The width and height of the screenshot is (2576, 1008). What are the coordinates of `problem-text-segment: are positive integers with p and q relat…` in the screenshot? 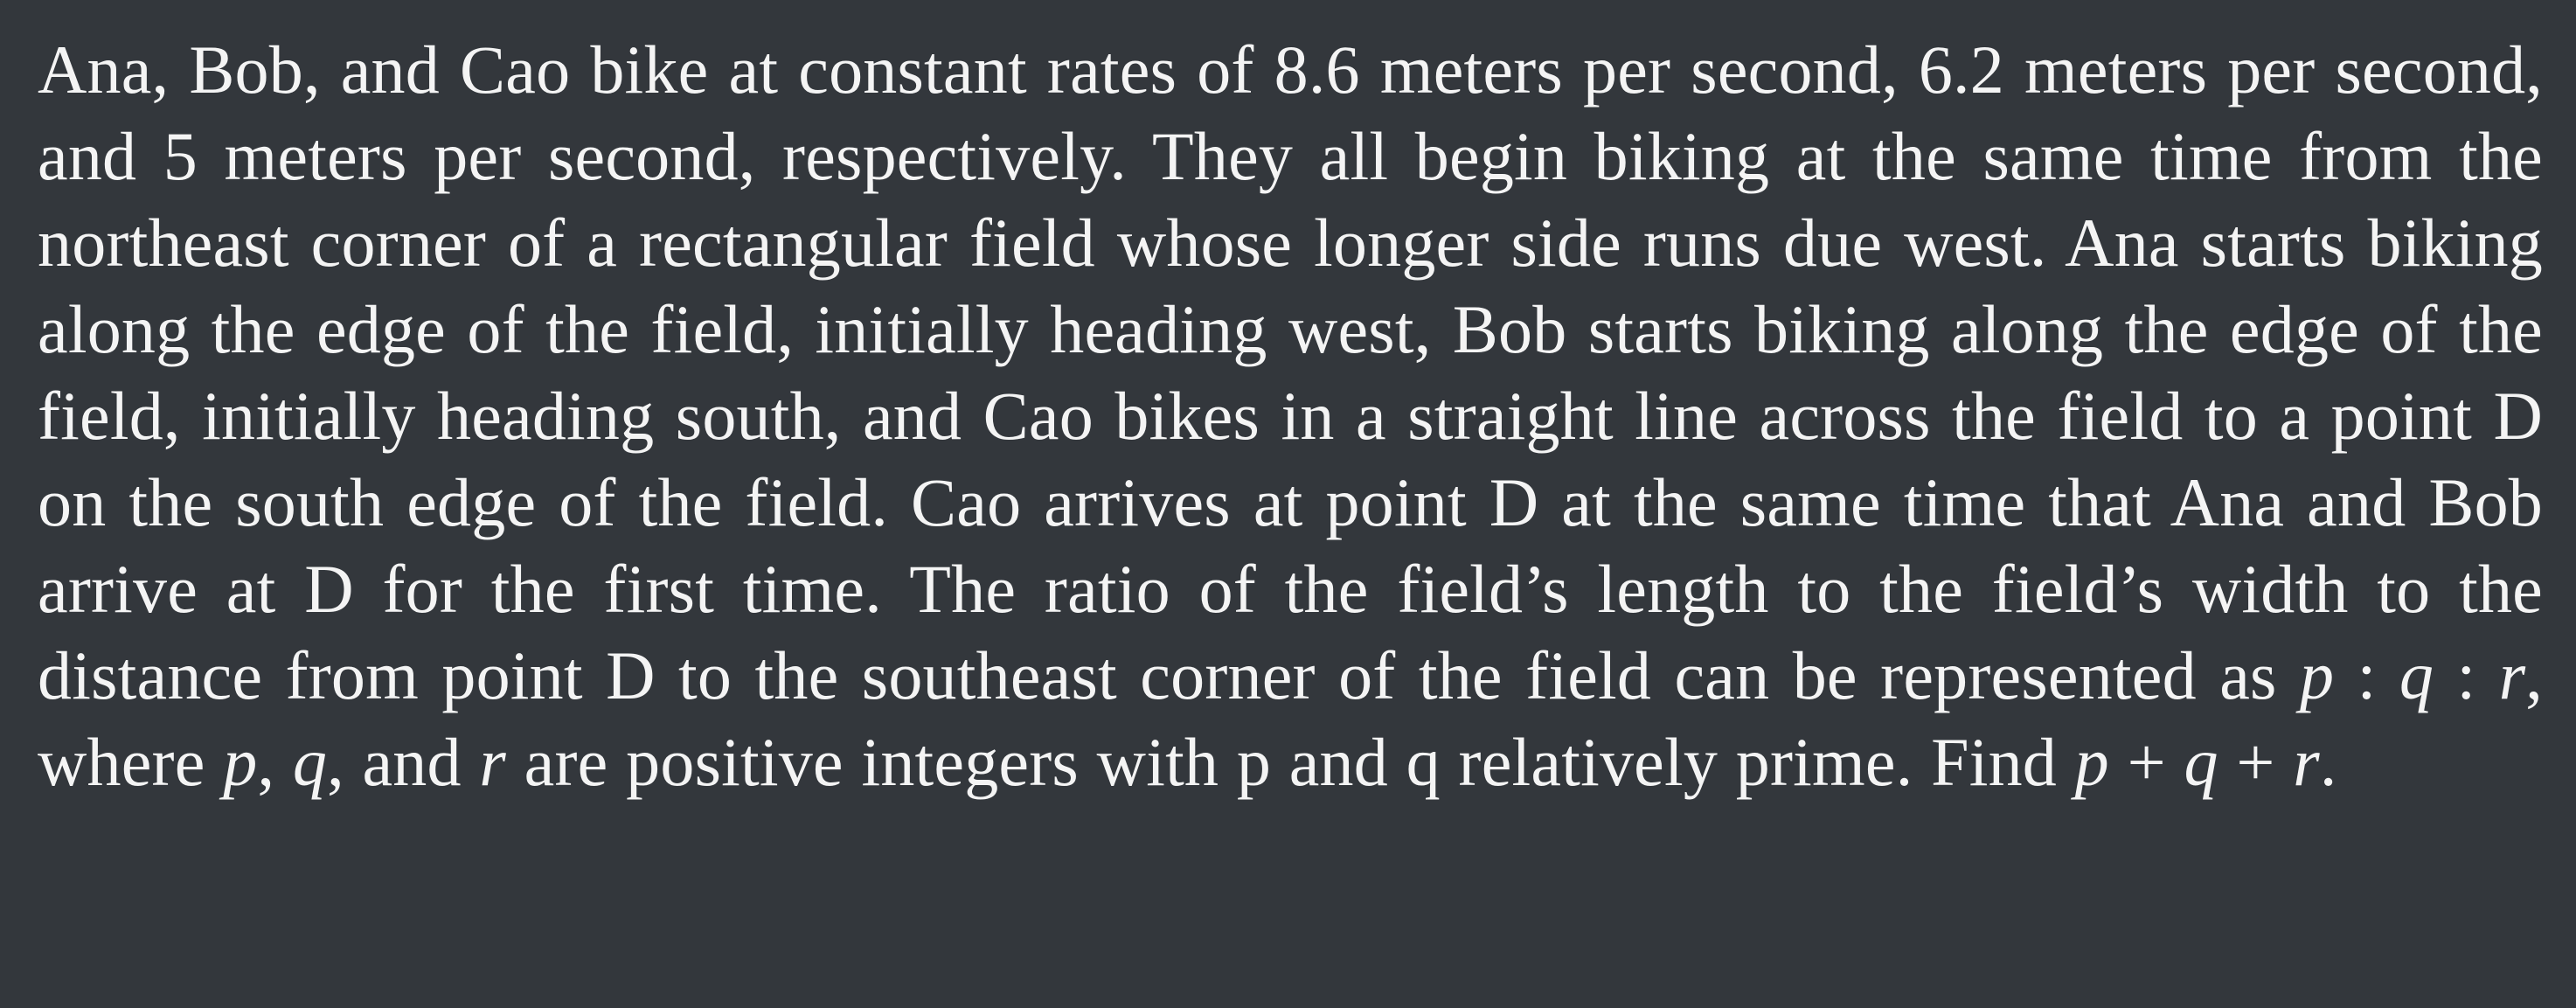 It's located at (1290, 762).